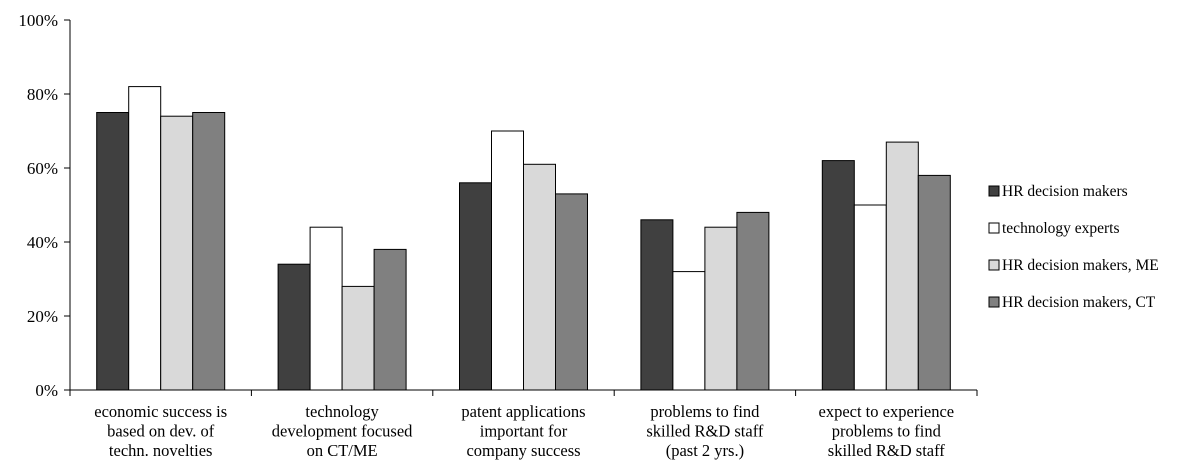  I want to click on x-category-label: technology development focused on CT/ME, so click(342, 431).